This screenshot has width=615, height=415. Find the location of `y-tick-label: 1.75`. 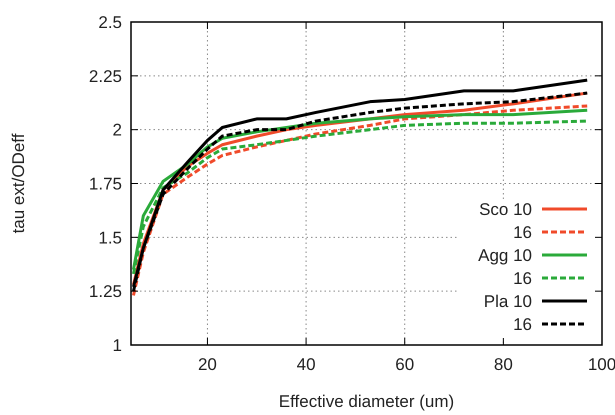

y-tick-label: 1.75 is located at coordinates (105, 184).